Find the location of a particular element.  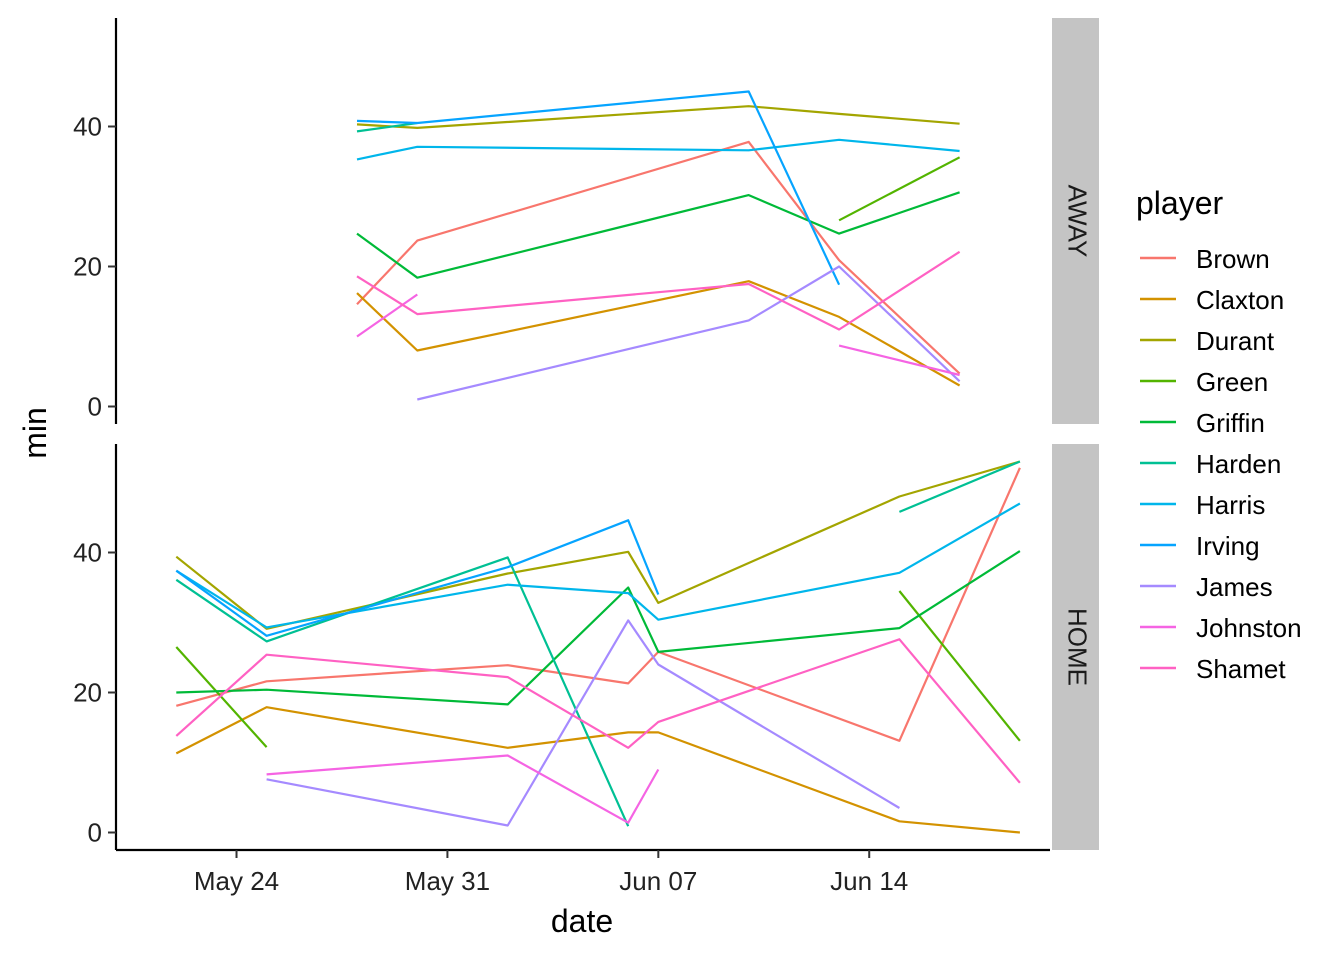

legend-label-harris: Harris is located at coordinates (1230, 505).